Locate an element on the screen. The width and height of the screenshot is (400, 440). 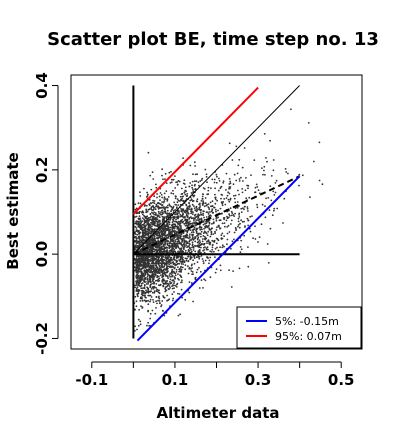
x-tick-label: 0.3 is located at coordinates (258, 380).